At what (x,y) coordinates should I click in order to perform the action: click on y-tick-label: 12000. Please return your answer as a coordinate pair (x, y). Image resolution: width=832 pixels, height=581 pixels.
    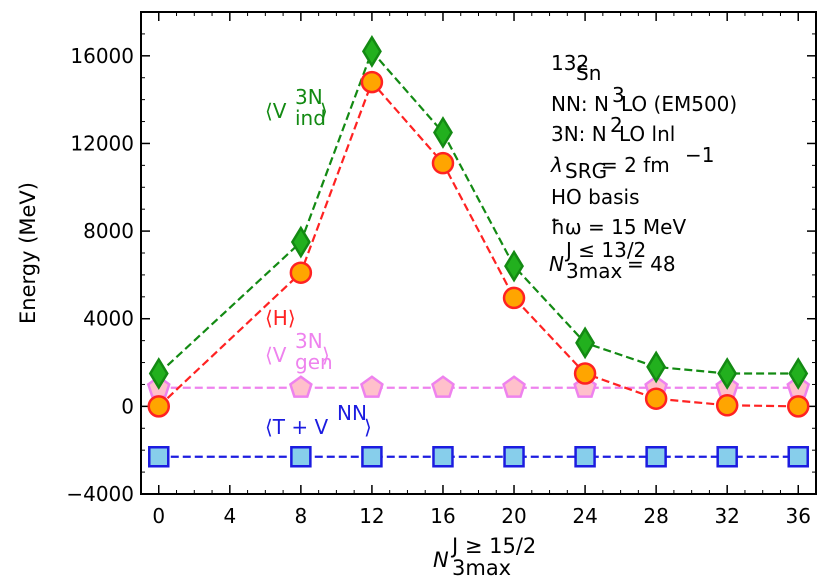
    Looking at the image, I should click on (102, 143).